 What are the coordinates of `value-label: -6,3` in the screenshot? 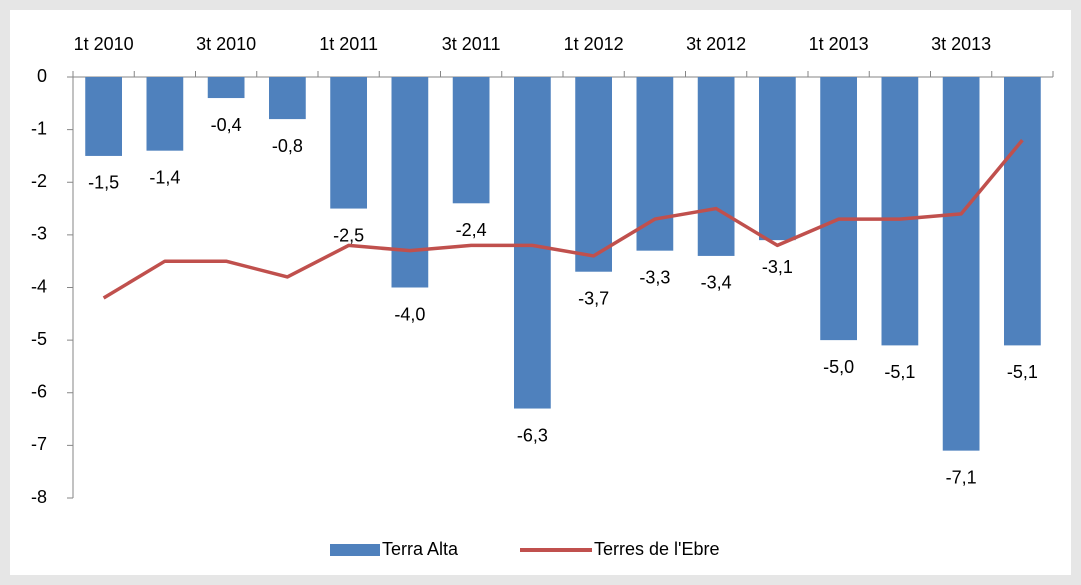 It's located at (532, 435).